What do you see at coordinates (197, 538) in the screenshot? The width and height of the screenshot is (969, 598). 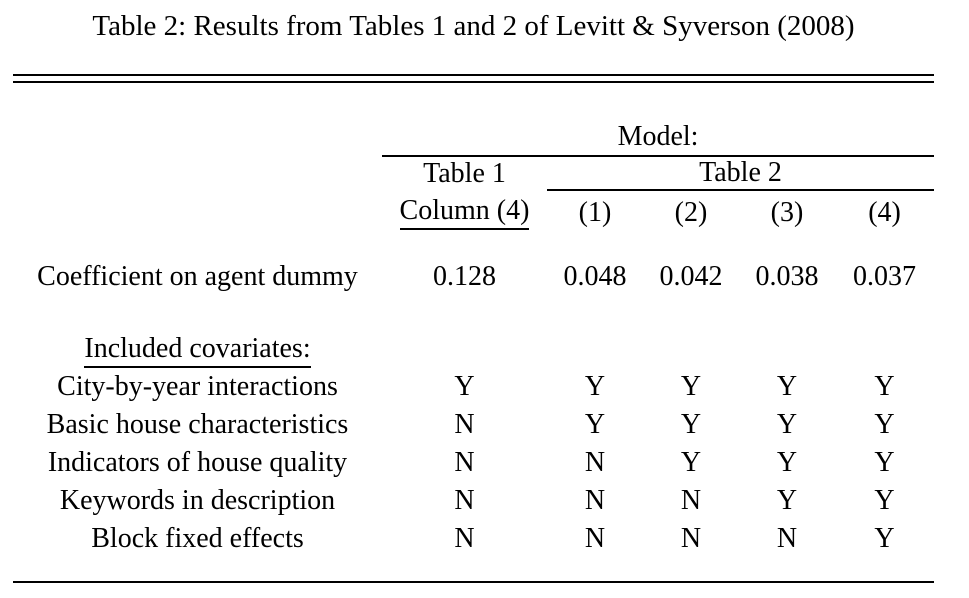 I see `row-label-covariate: Block fixed effects` at bounding box center [197, 538].